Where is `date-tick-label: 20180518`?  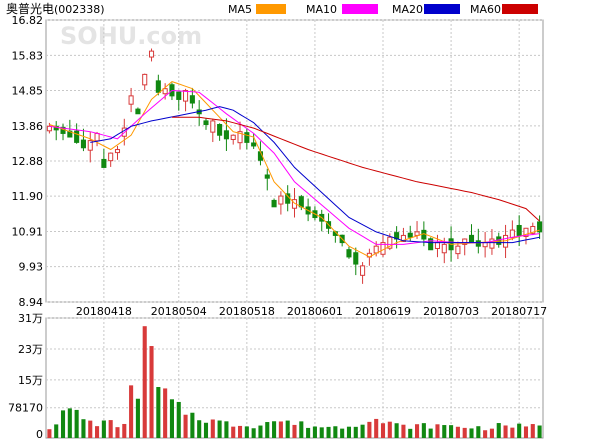 date-tick-label: 20180518 is located at coordinates (247, 311).